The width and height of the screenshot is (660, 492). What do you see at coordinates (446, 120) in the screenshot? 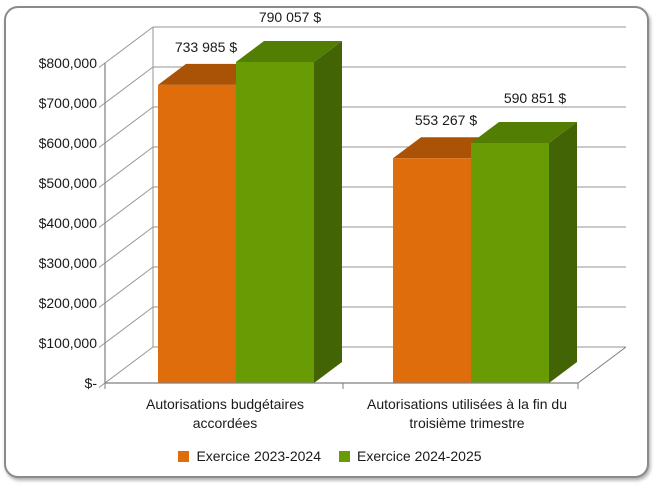
I see `data-label-2023-2024-utilisees: 553 267 $` at bounding box center [446, 120].